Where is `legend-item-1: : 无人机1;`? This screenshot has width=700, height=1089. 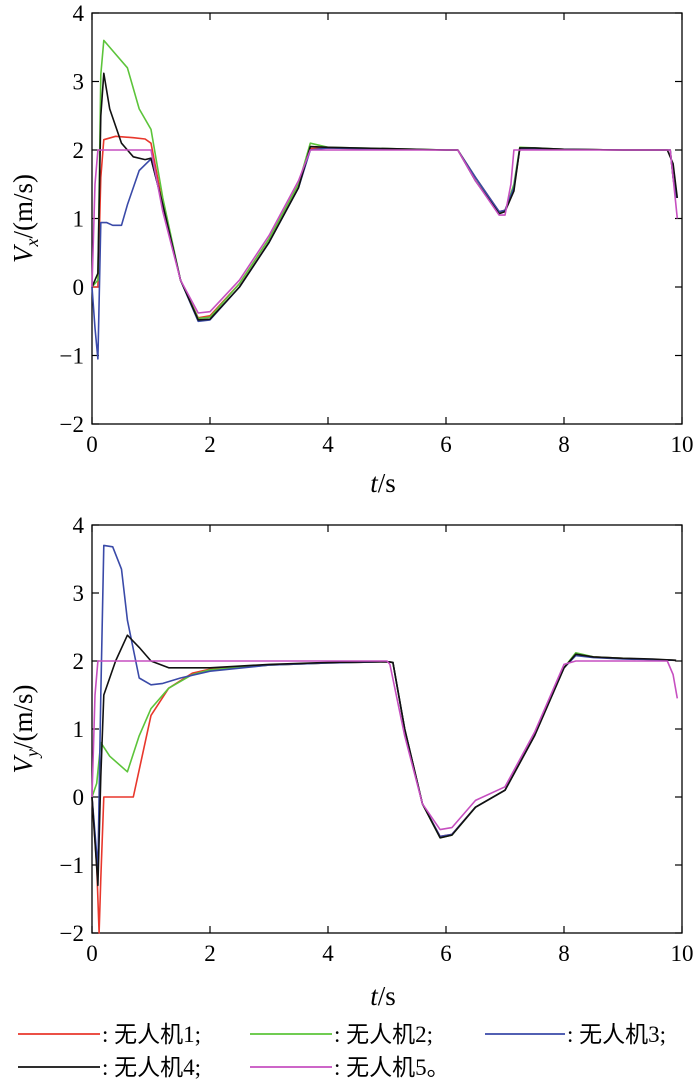 legend-item-1: : 无人机1; is located at coordinates (109, 1034).